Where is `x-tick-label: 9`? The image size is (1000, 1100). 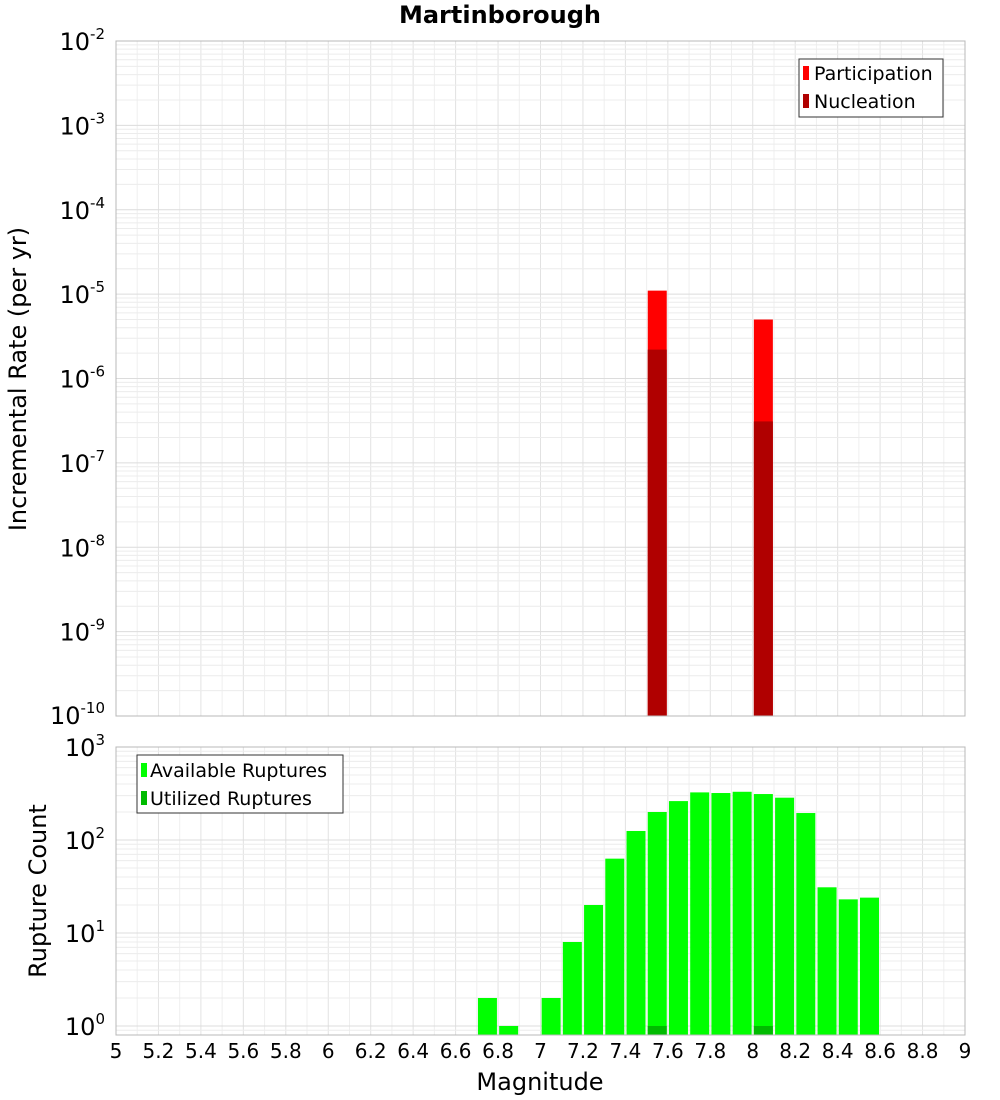
x-tick-label: 9 is located at coordinates (965, 1051).